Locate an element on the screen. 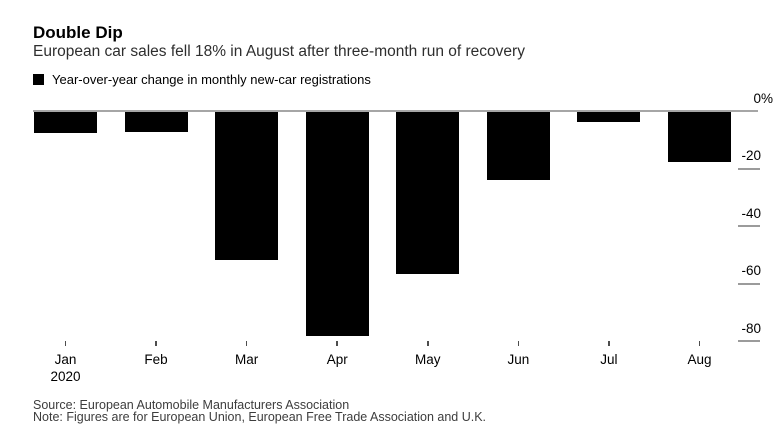 The width and height of the screenshot is (780, 448). x-axis-label-jul: Jul is located at coordinates (609, 359).